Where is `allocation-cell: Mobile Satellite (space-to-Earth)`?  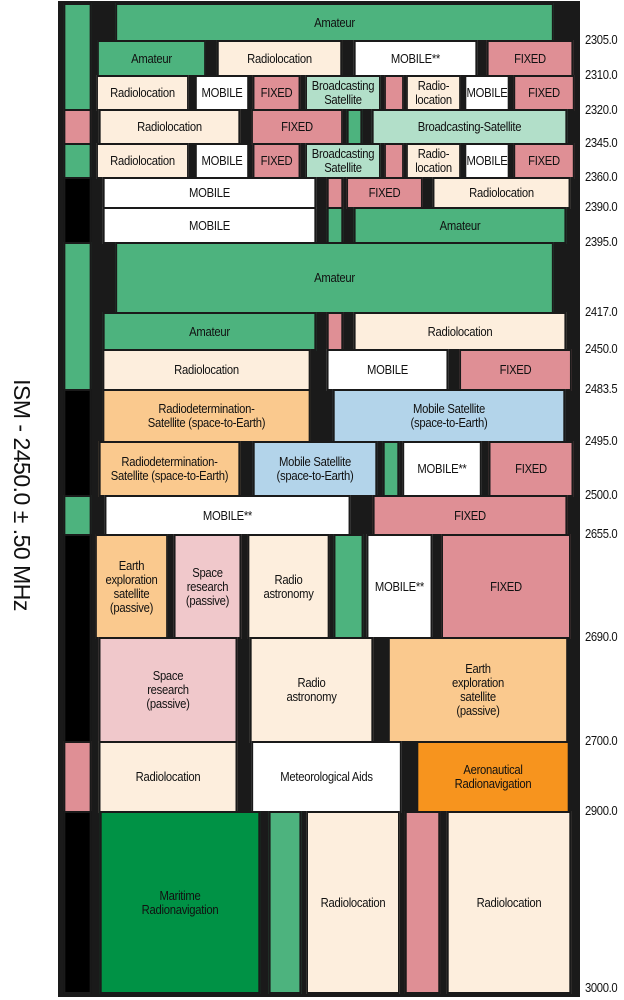
allocation-cell: Mobile Satellite (space-to-Earth) is located at coordinates (449, 416).